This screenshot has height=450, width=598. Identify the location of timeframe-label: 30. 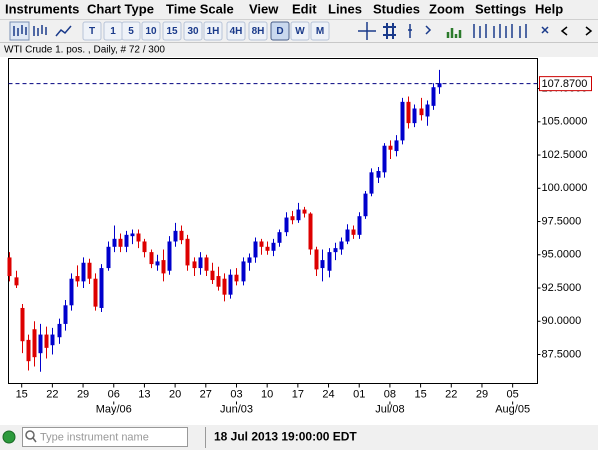
(193, 31).